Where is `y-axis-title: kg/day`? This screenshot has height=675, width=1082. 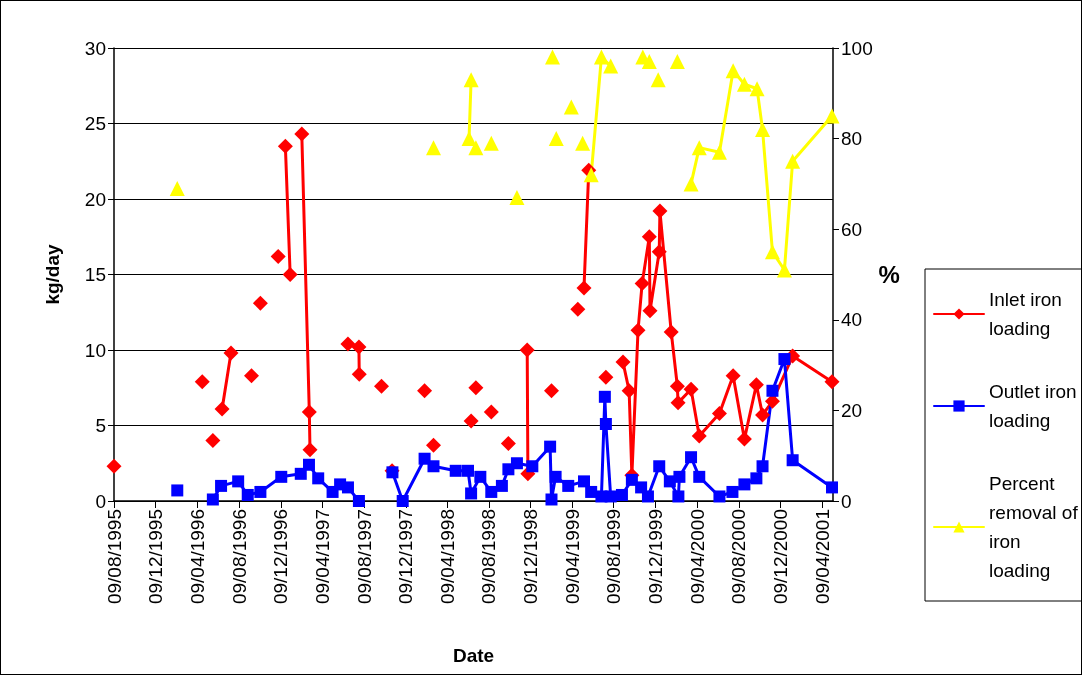 y-axis-title: kg/day is located at coordinates (52, 274).